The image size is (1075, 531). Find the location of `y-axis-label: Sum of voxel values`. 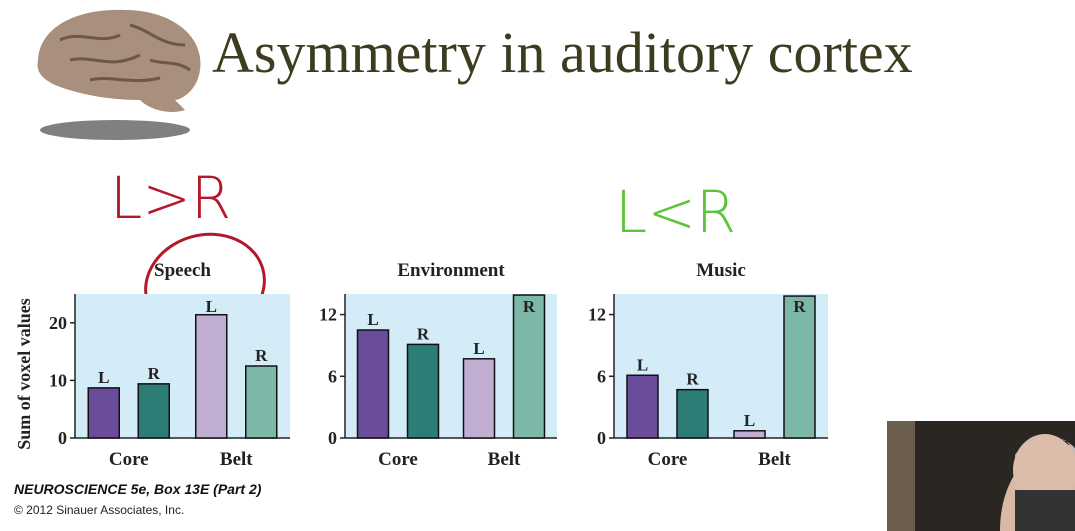

y-axis-label: Sum of voxel values is located at coordinates (24, 374).